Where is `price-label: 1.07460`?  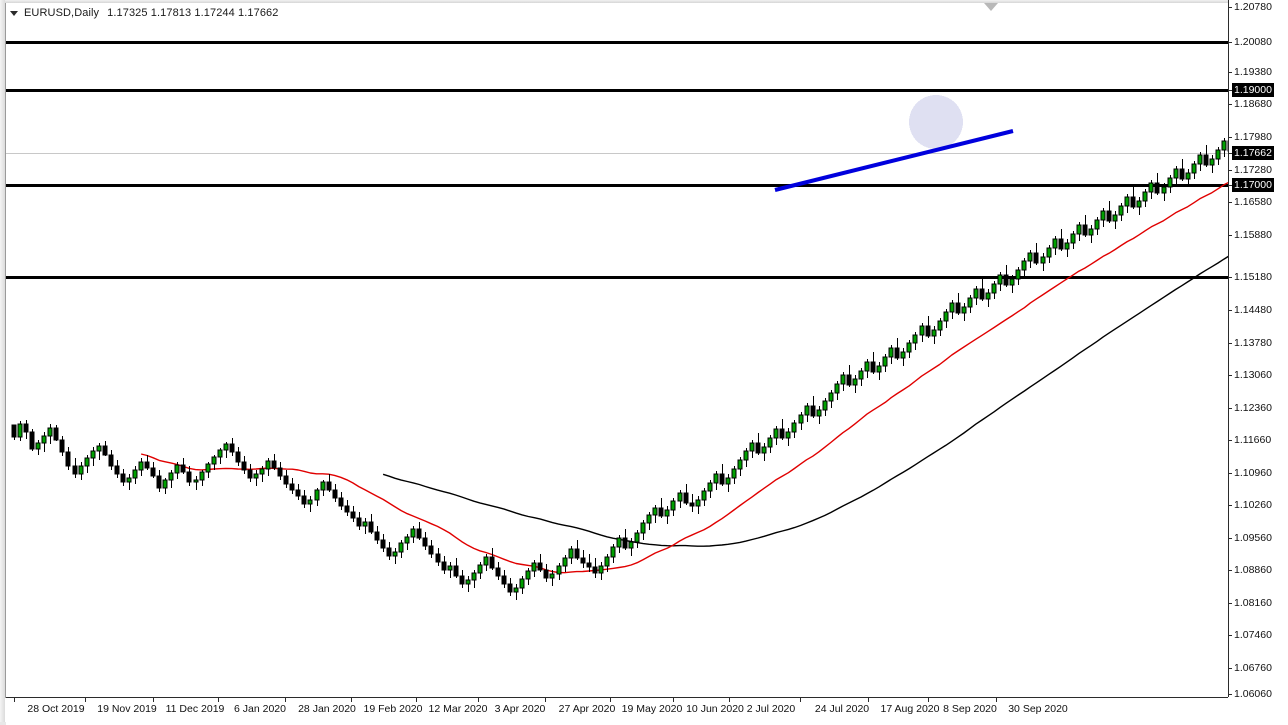 price-label: 1.07460 is located at coordinates (1253, 635).